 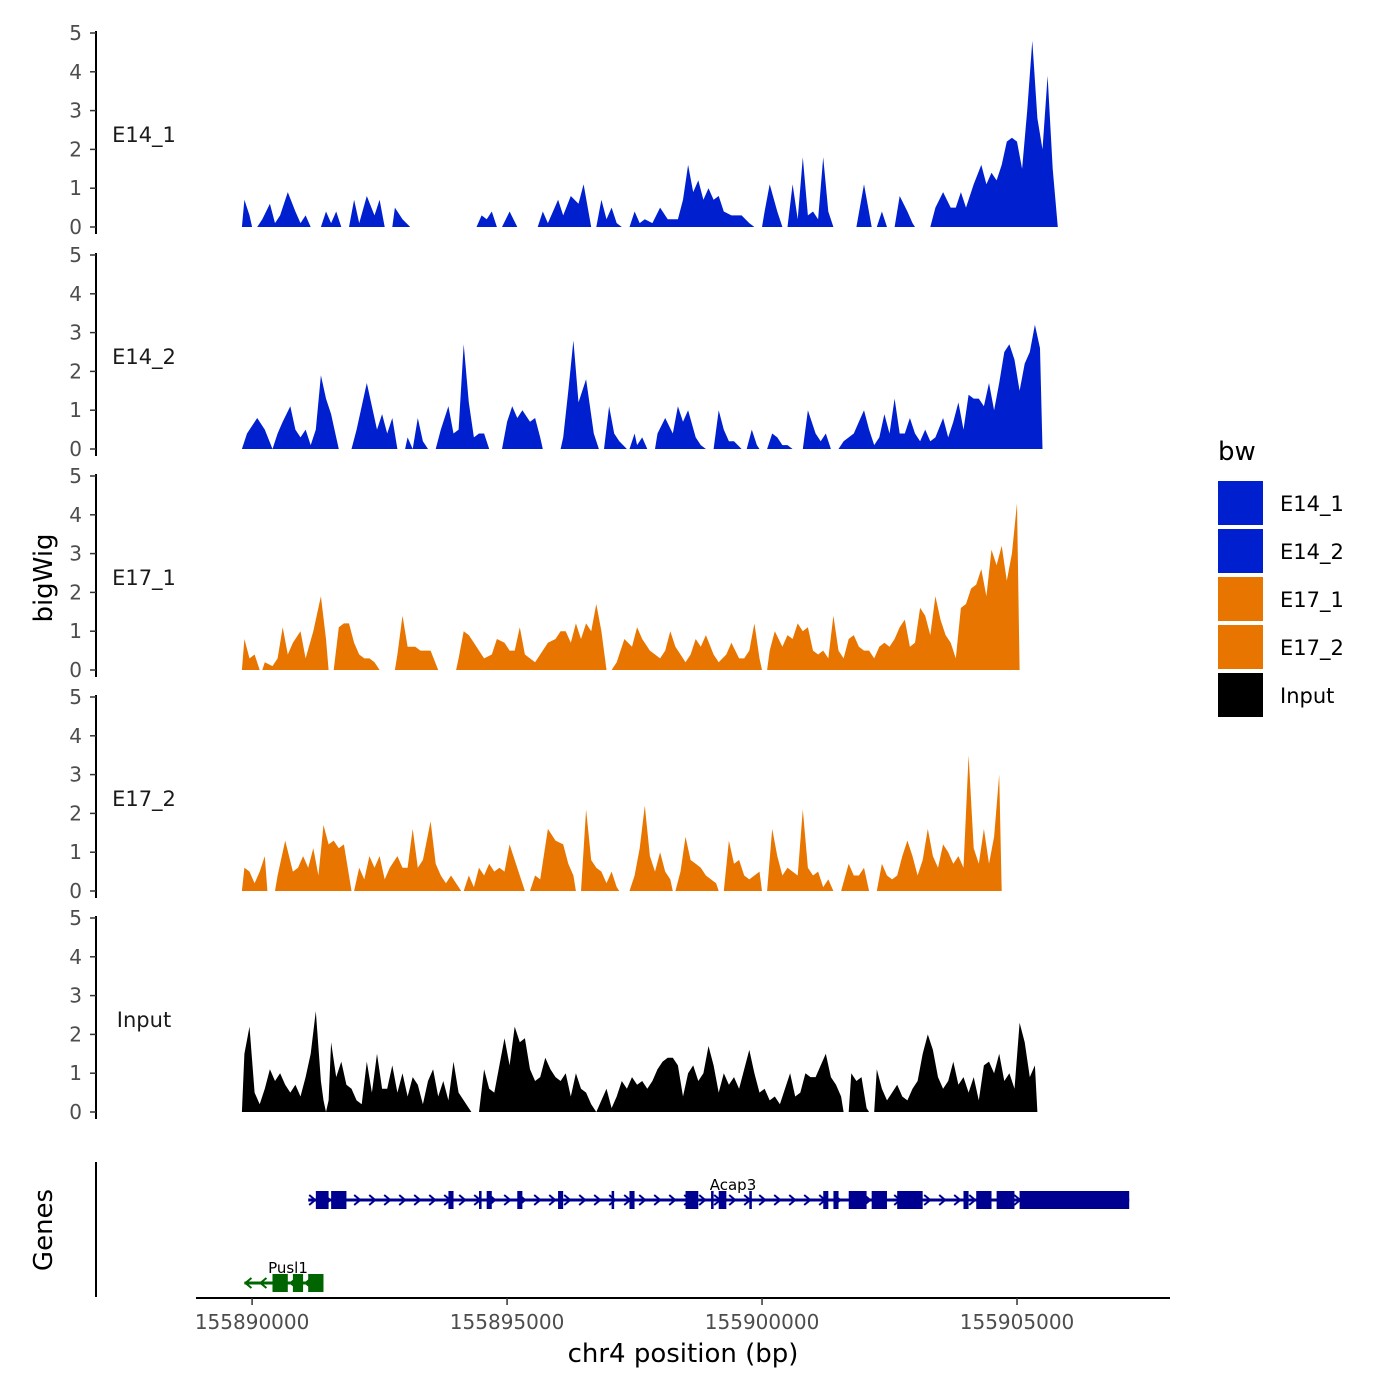 I want to click on x-tick-label: 155900000, so click(x=762, y=1322).